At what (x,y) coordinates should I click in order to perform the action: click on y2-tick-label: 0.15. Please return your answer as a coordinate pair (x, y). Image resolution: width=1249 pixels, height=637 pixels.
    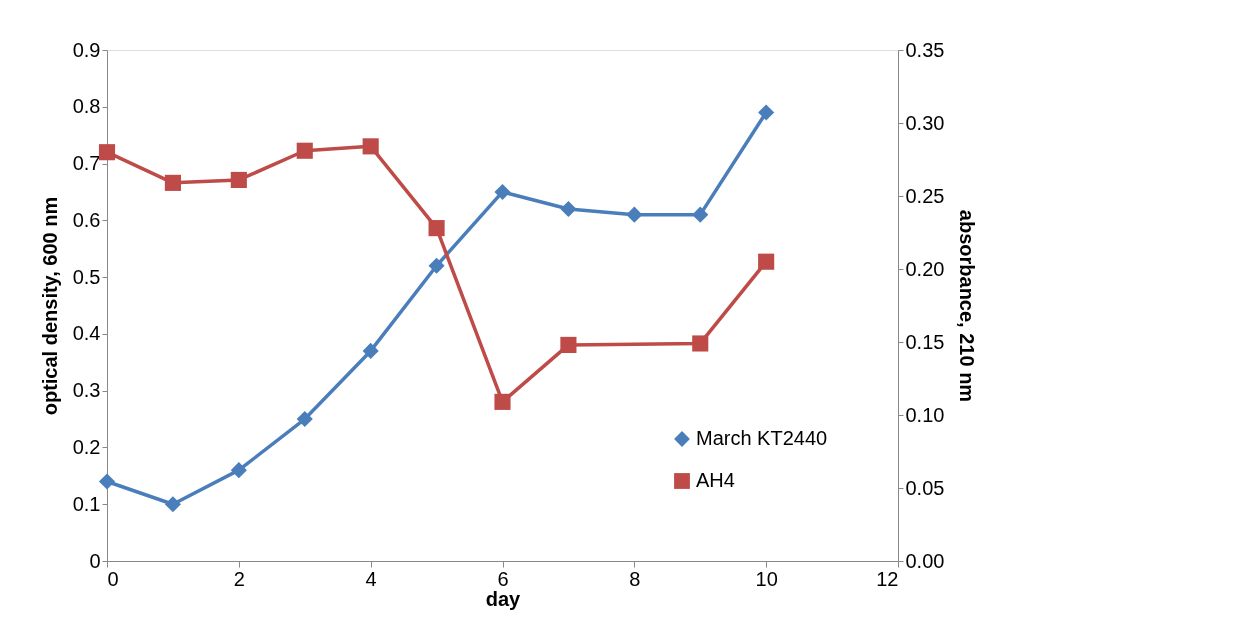
    Looking at the image, I should click on (925, 341).